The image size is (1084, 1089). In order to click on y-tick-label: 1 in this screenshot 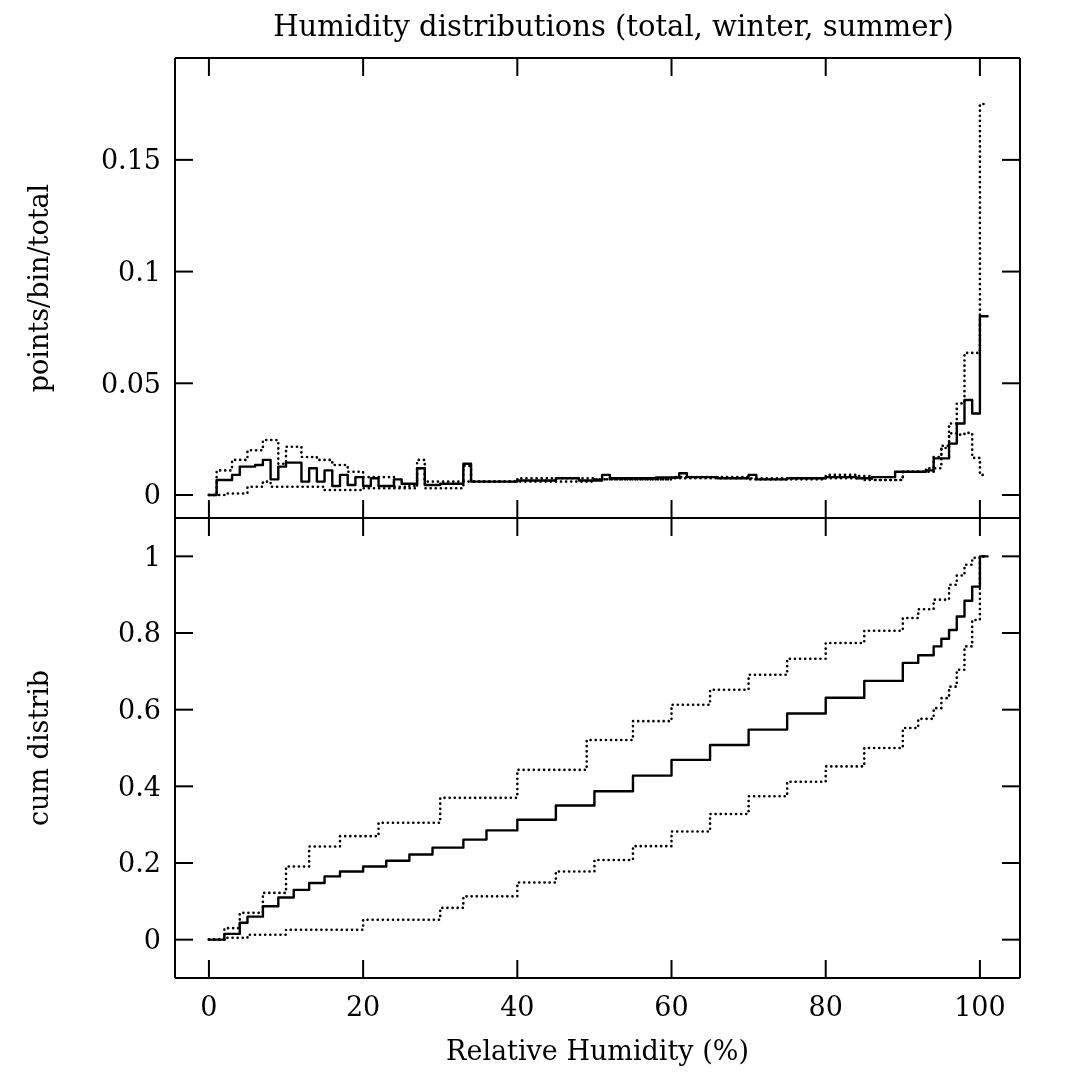, I will do `click(152, 556)`.